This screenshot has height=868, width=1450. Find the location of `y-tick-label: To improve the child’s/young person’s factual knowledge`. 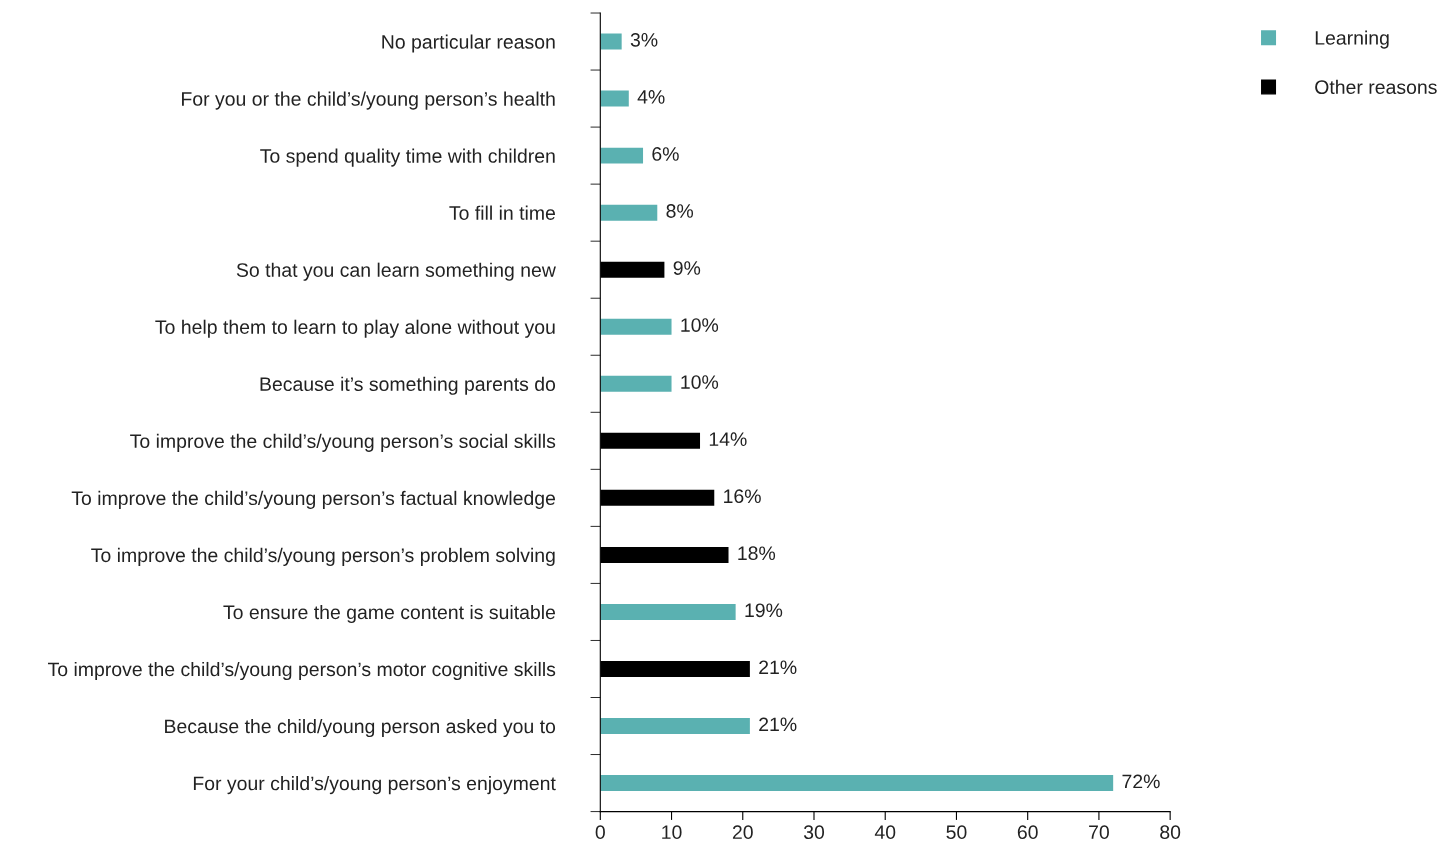

y-tick-label: To improve the child’s/young person’s factual knowledge is located at coordinates (313, 499).